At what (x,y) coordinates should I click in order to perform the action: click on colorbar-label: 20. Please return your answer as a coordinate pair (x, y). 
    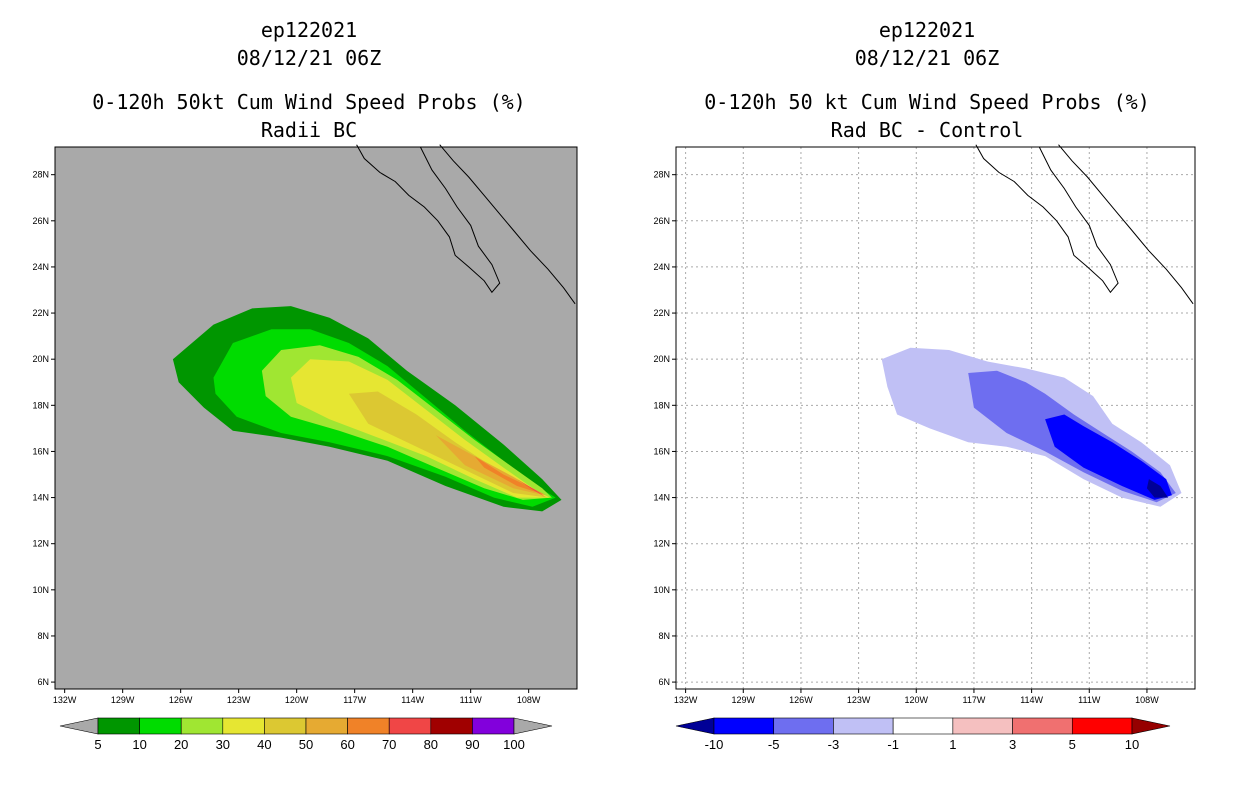
    Looking at the image, I should click on (181, 744).